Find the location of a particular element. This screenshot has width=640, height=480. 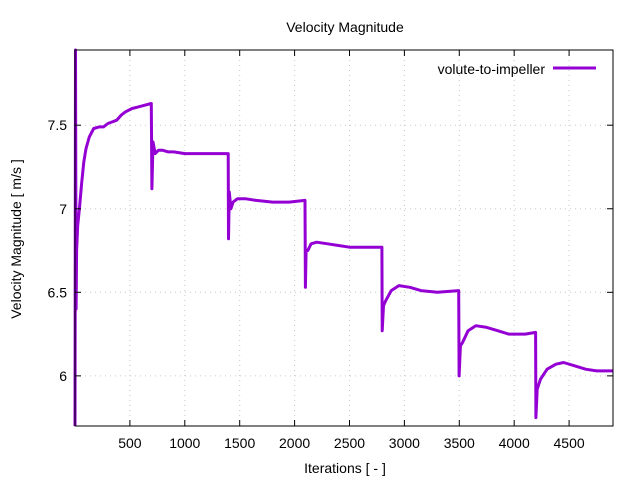

x-tick-label: 4500 is located at coordinates (569, 443).